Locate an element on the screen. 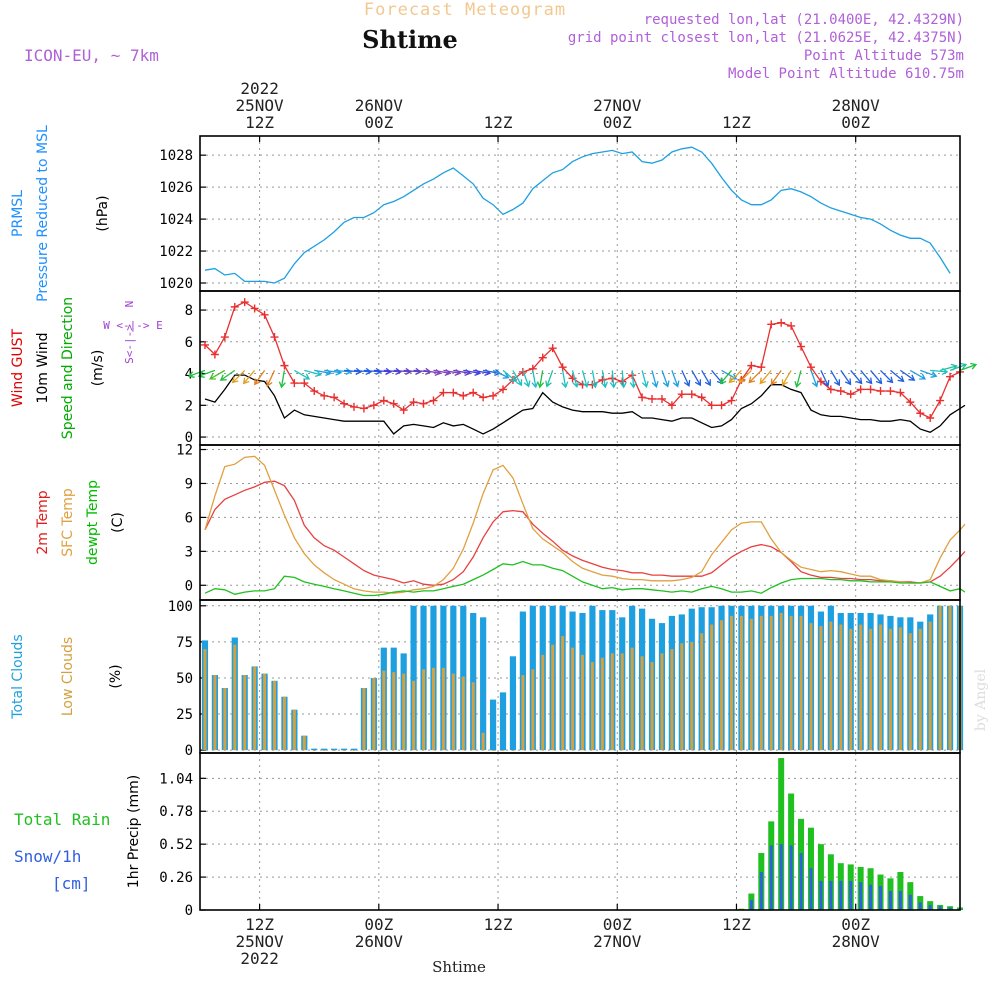  y-tick-label: 0 is located at coordinates (189, 911).